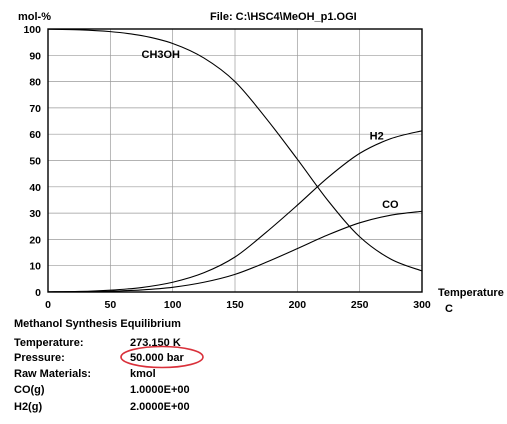 The width and height of the screenshot is (507, 424). What do you see at coordinates (35, 214) in the screenshot?
I see `y-tick-label: 30` at bounding box center [35, 214].